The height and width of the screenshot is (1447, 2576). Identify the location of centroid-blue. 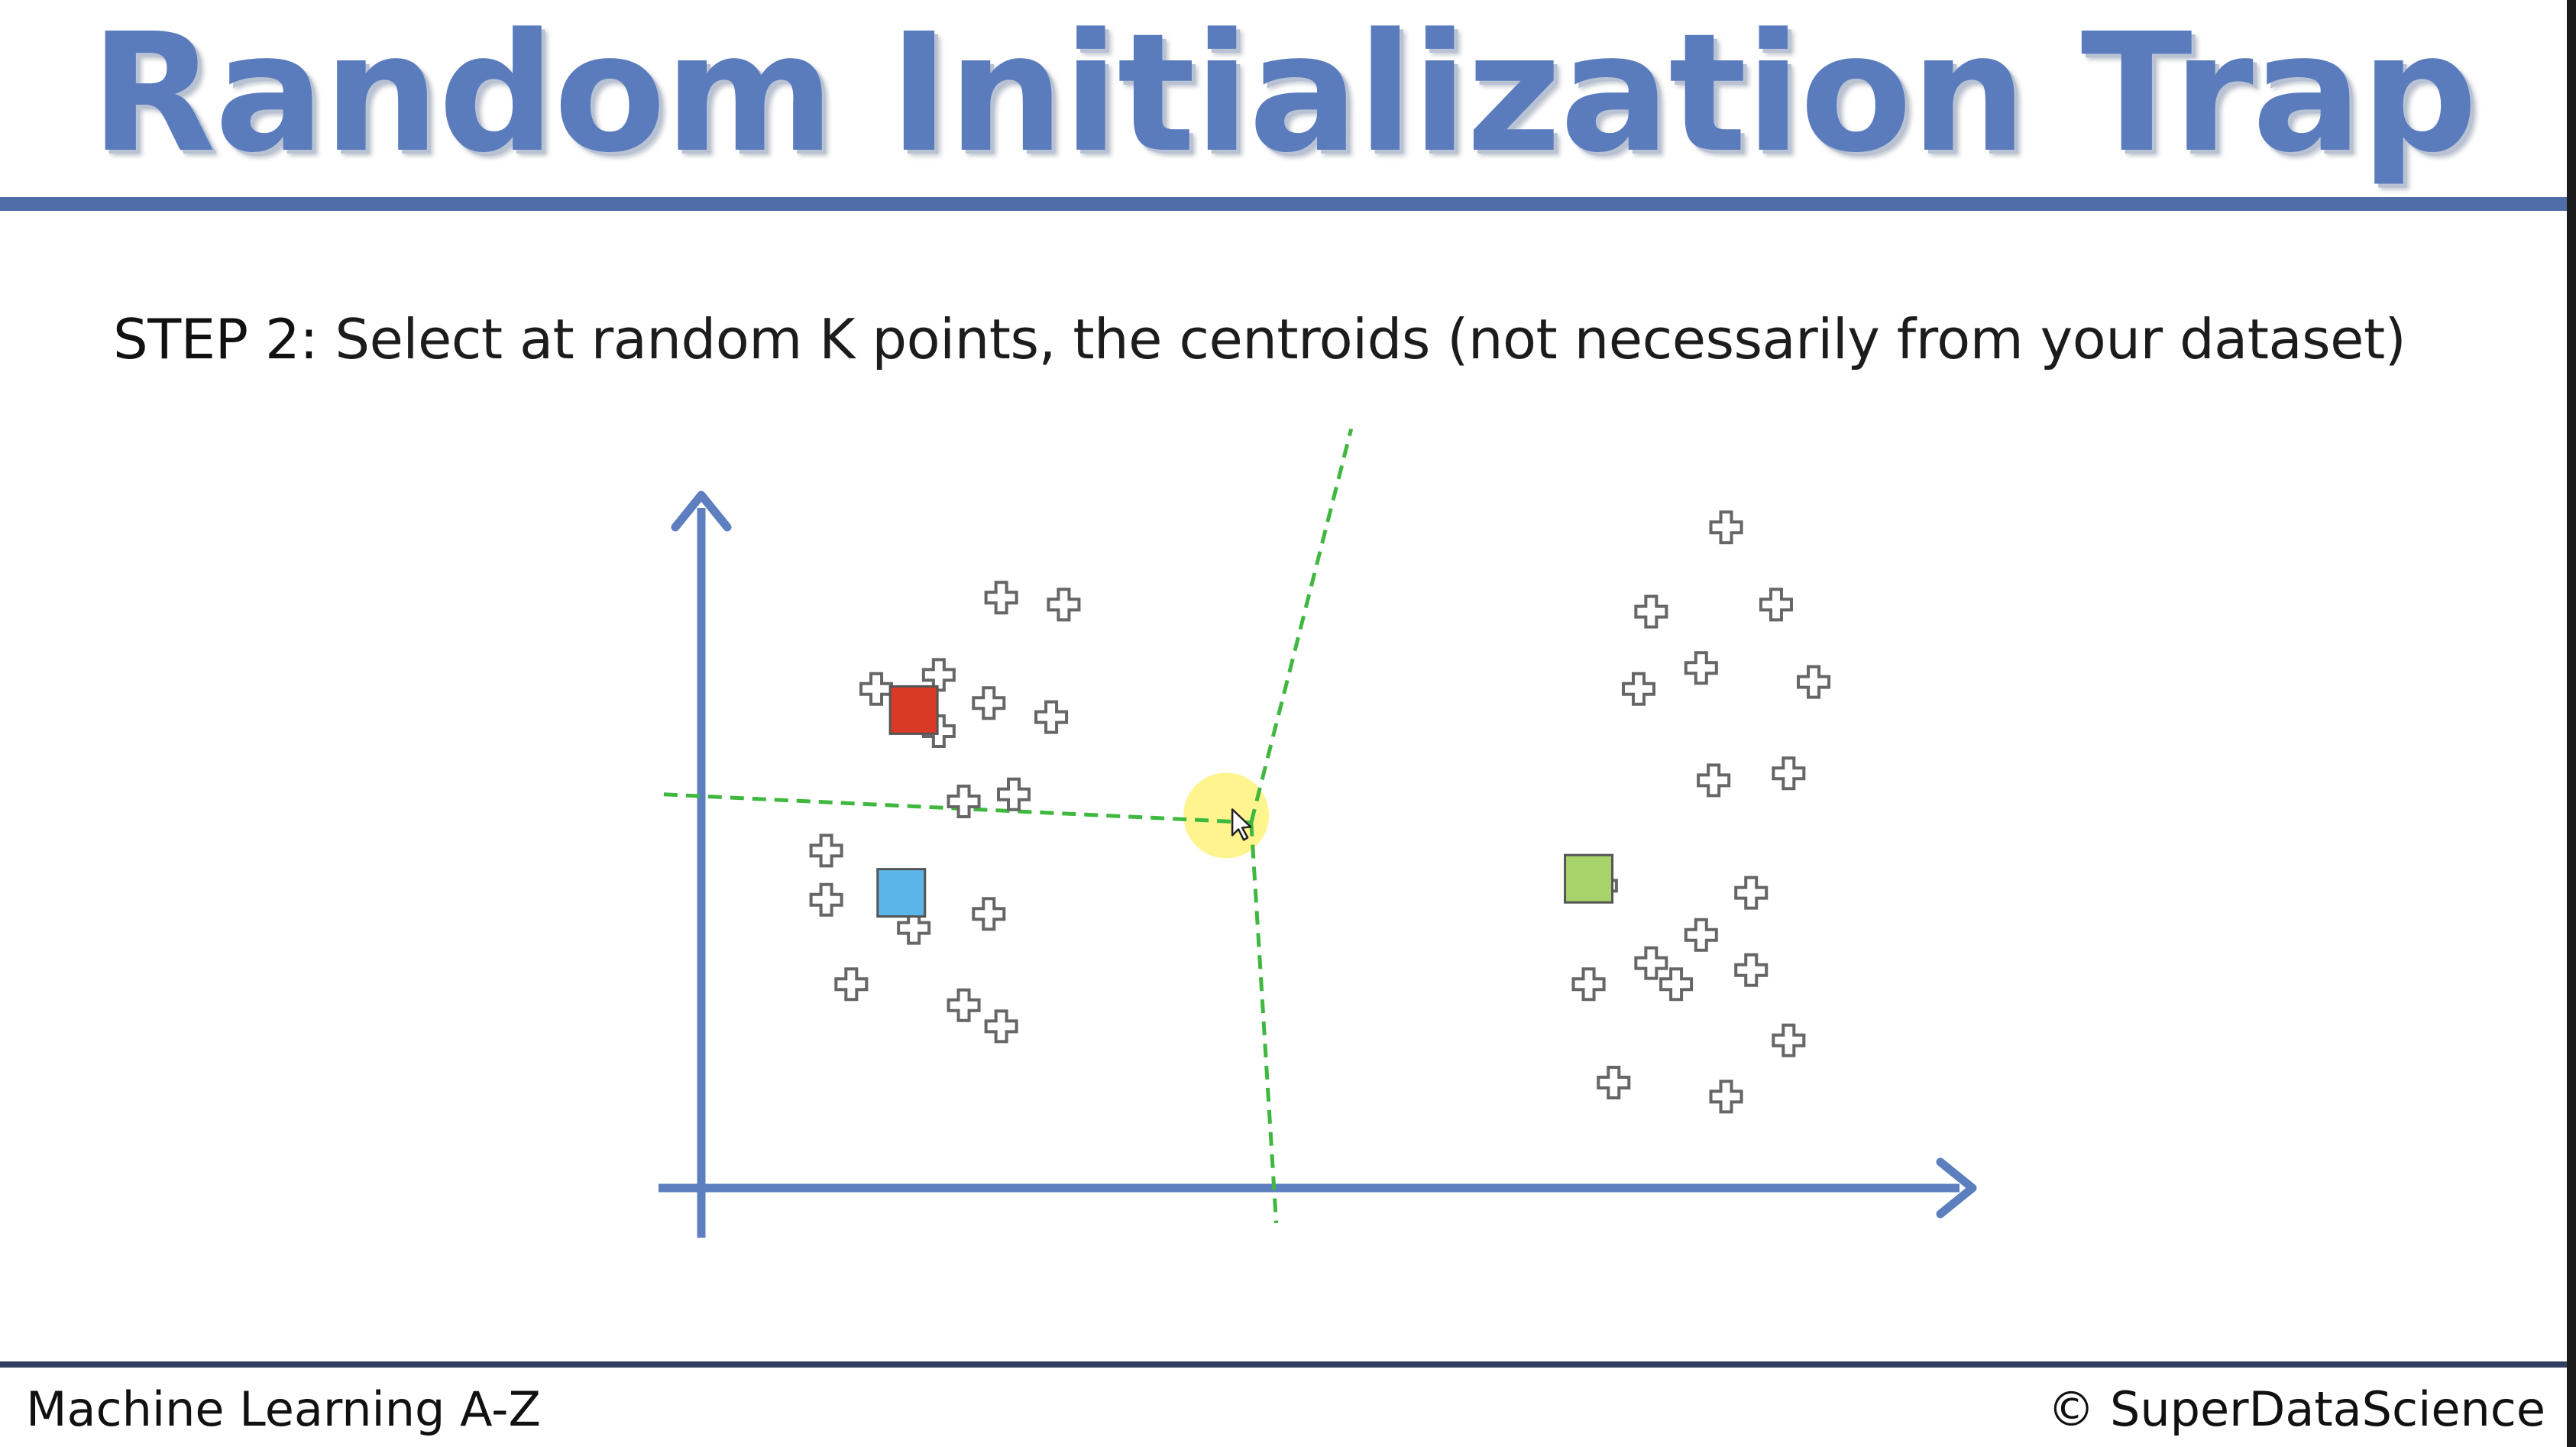
(901, 893).